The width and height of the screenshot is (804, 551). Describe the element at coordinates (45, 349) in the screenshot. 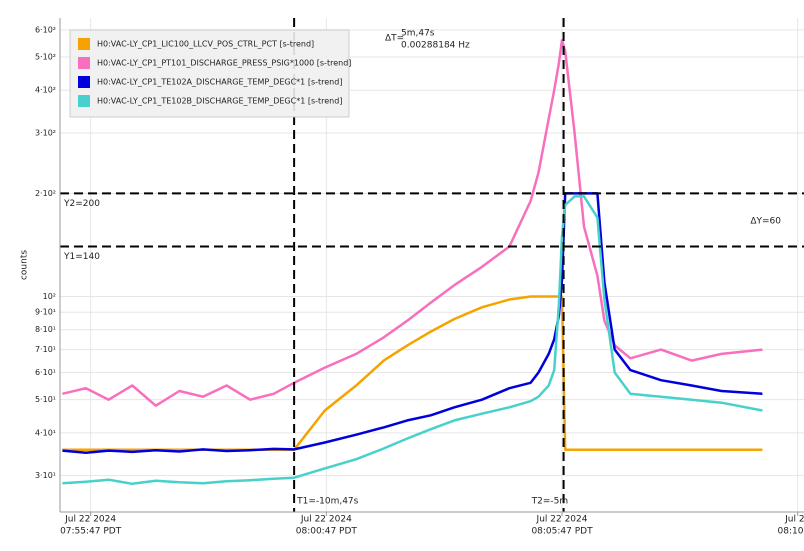

I see `y-tick-label: 7·10¹` at that location.